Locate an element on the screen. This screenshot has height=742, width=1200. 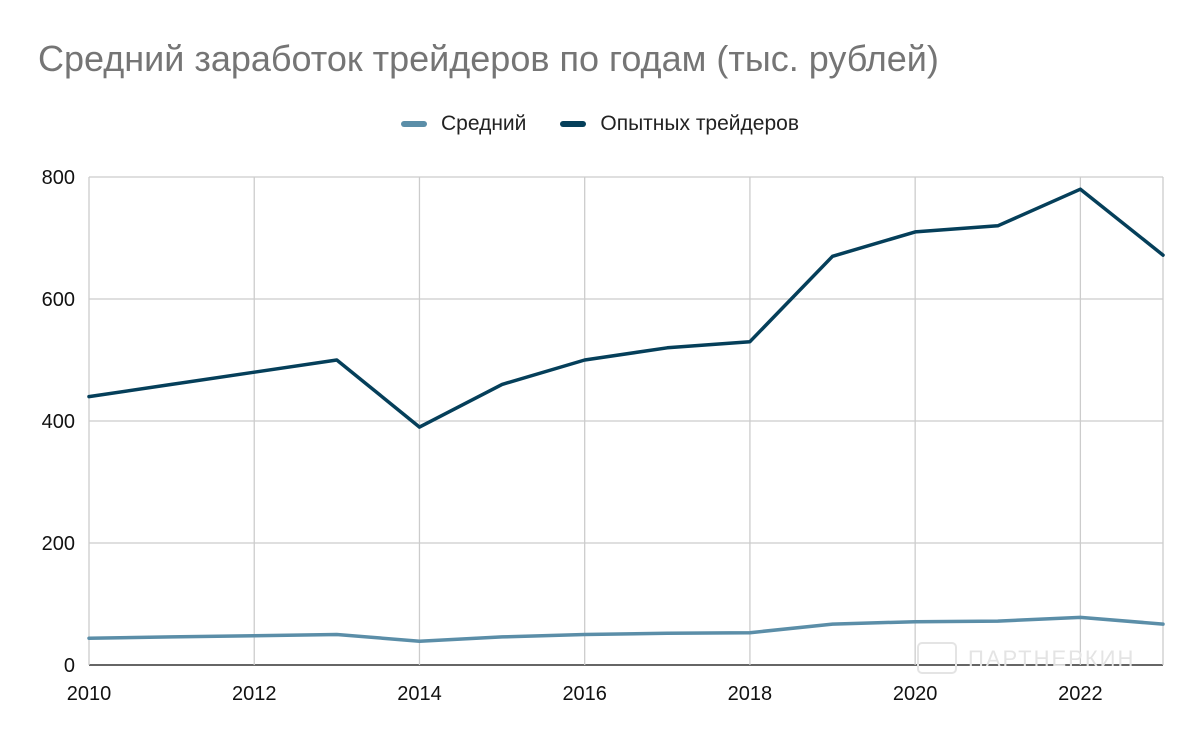
x-tick-label-2010: 2010 is located at coordinates (89, 694).